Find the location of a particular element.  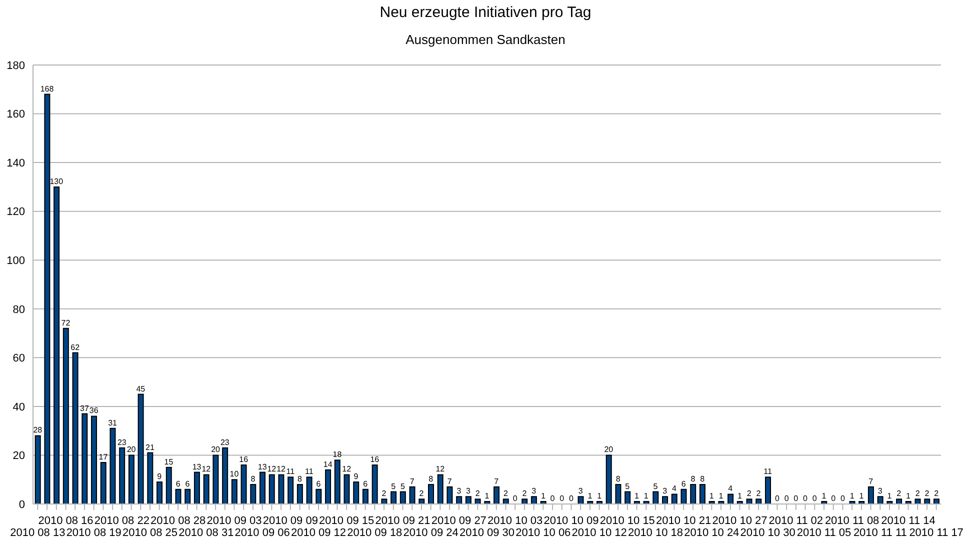

x-tick-label: 2010 11 05 is located at coordinates (824, 533).